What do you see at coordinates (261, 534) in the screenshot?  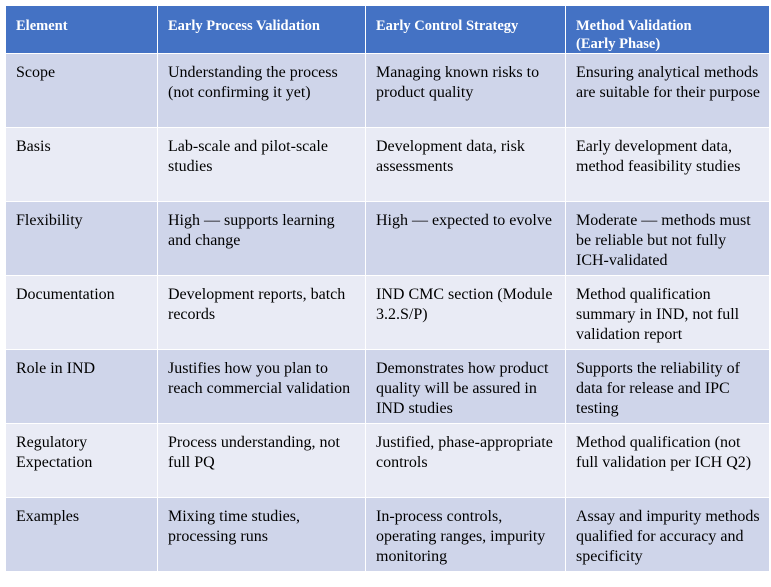 I see `table-cell: Mixing time studies, processing runs` at bounding box center [261, 534].